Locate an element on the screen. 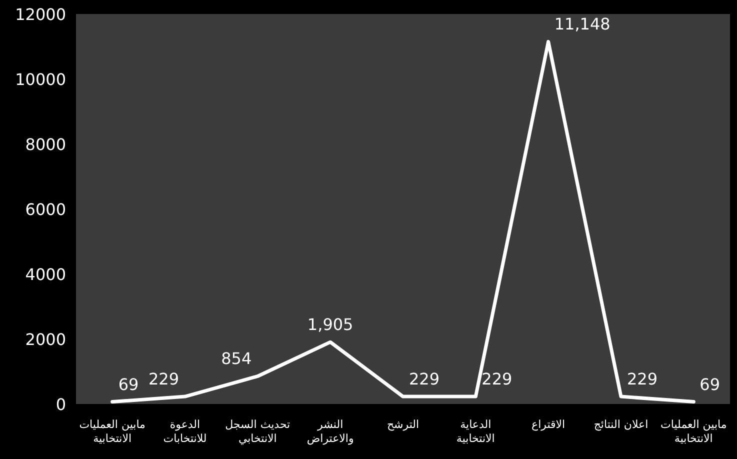 The width and height of the screenshot is (737, 459). x-tick-label: الدعوة للانتخابات is located at coordinates (185, 432).